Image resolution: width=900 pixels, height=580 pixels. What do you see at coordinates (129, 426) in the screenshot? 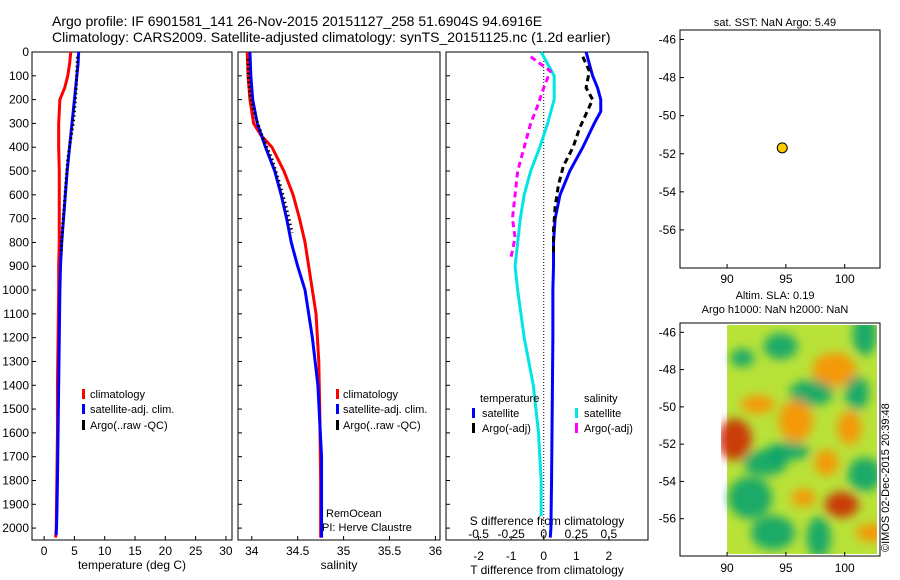
I see `legend-text-temp-2: Argo(..raw -QC)` at bounding box center [129, 426].